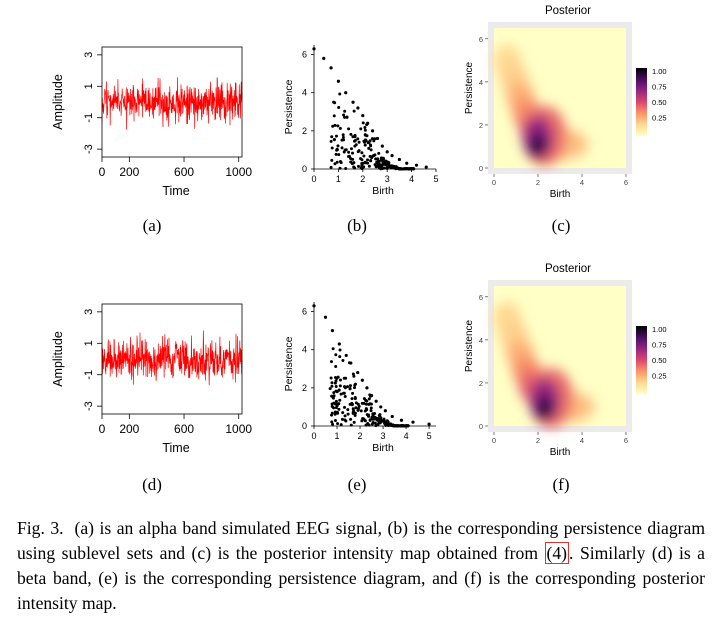  I want to click on panel-label-c: (c), so click(561, 225).